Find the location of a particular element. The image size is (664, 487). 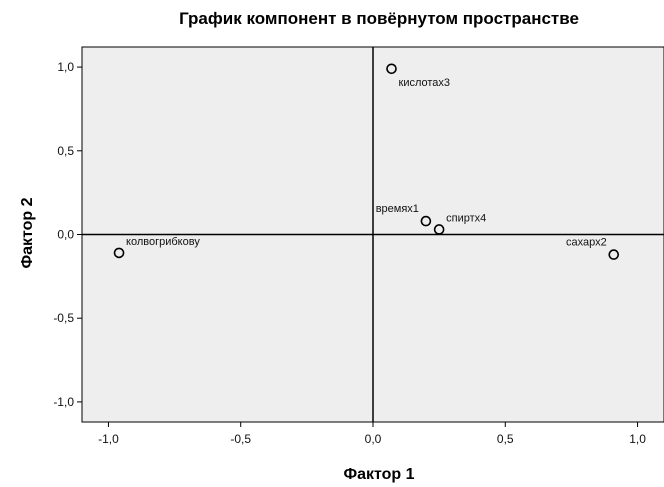

x-tick-label: -1,0 is located at coordinates (108, 439).